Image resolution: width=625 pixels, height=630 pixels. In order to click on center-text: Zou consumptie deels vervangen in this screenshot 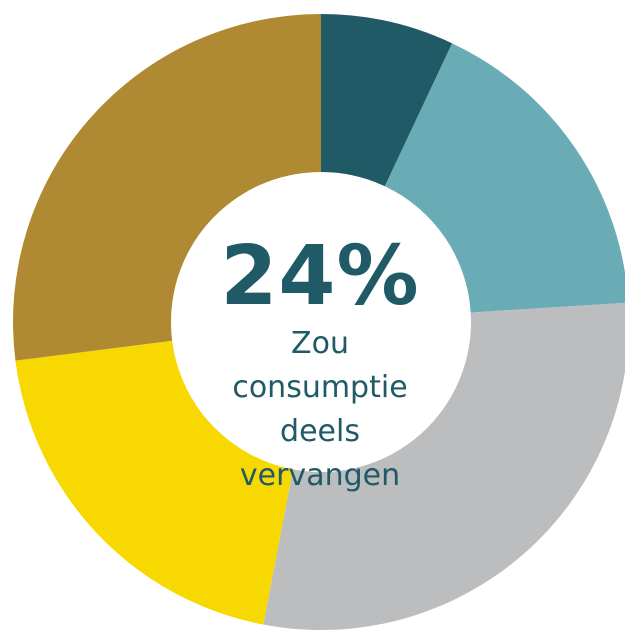, I will do `click(320, 409)`.